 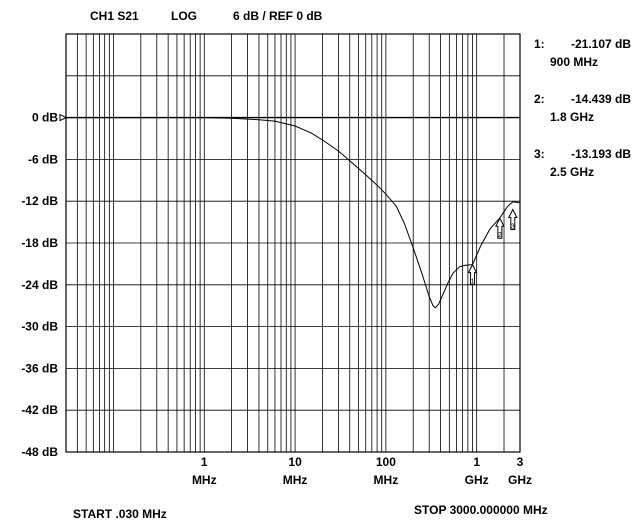 I want to click on reference-arrow-icon, so click(x=63, y=117).